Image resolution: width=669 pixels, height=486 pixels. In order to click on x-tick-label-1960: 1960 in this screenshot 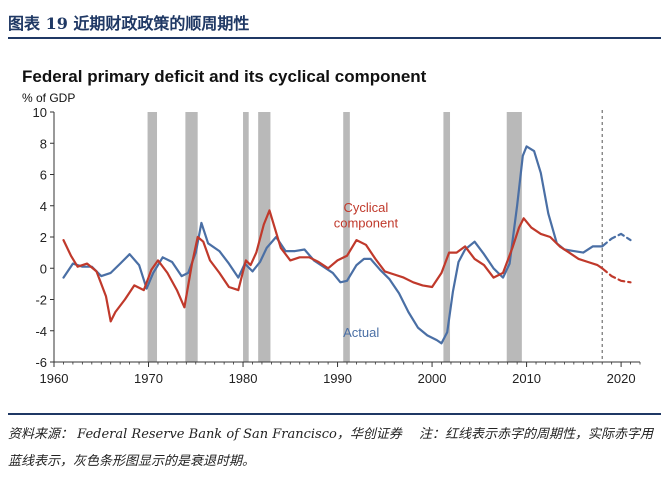, I will do `click(54, 378)`.